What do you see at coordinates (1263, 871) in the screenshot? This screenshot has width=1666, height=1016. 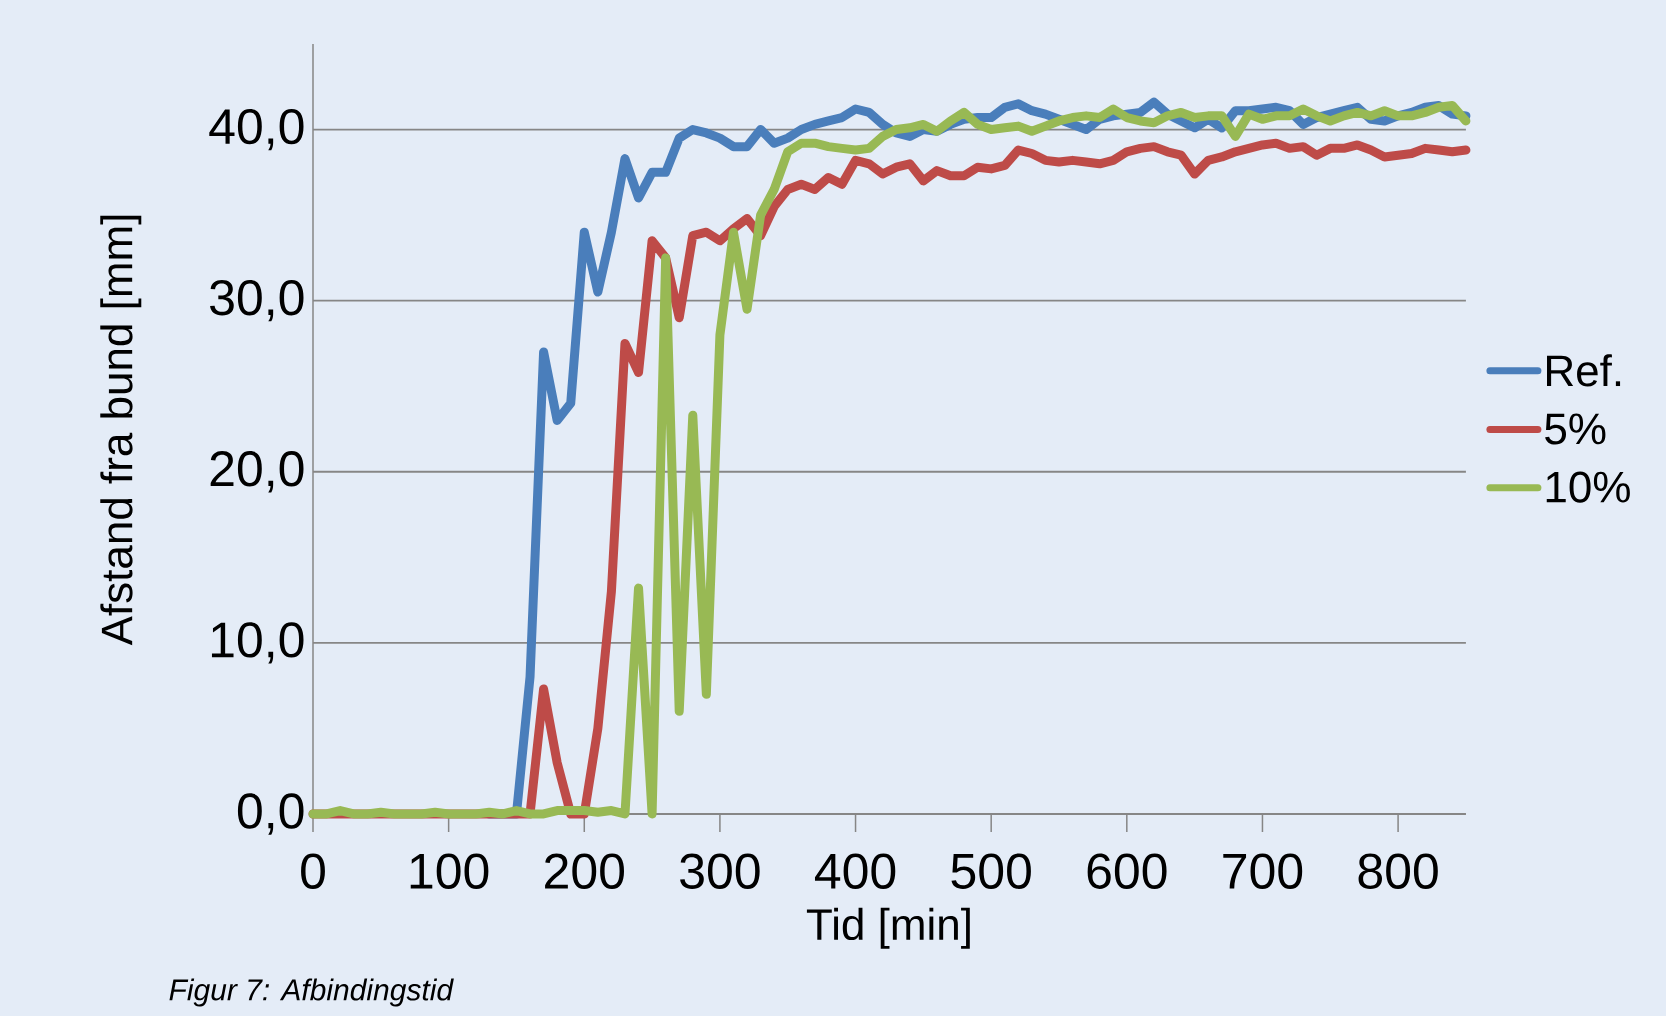 I see `x-tick-label: 700` at bounding box center [1263, 871].